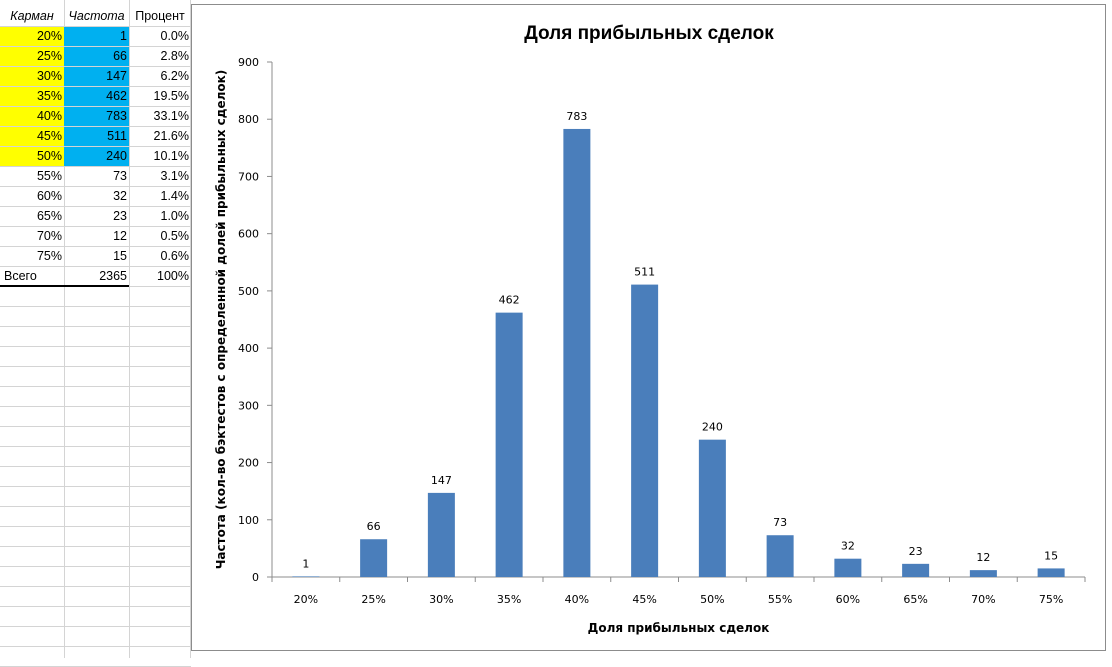 The image size is (1112, 667). What do you see at coordinates (32, 96) in the screenshot?
I see `cell-bin: 35%` at bounding box center [32, 96].